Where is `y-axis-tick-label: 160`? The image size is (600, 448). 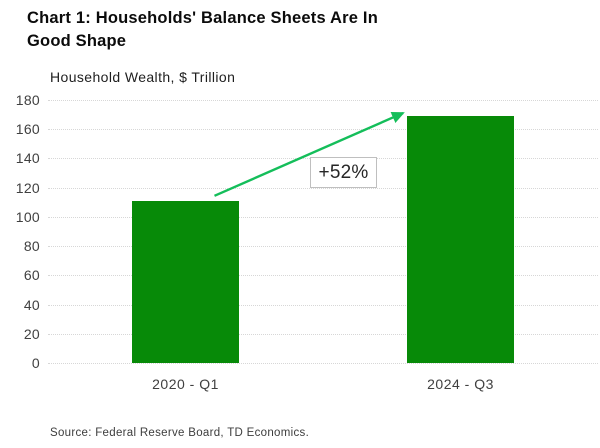 y-axis-tick-label: 160 is located at coordinates (27, 129).